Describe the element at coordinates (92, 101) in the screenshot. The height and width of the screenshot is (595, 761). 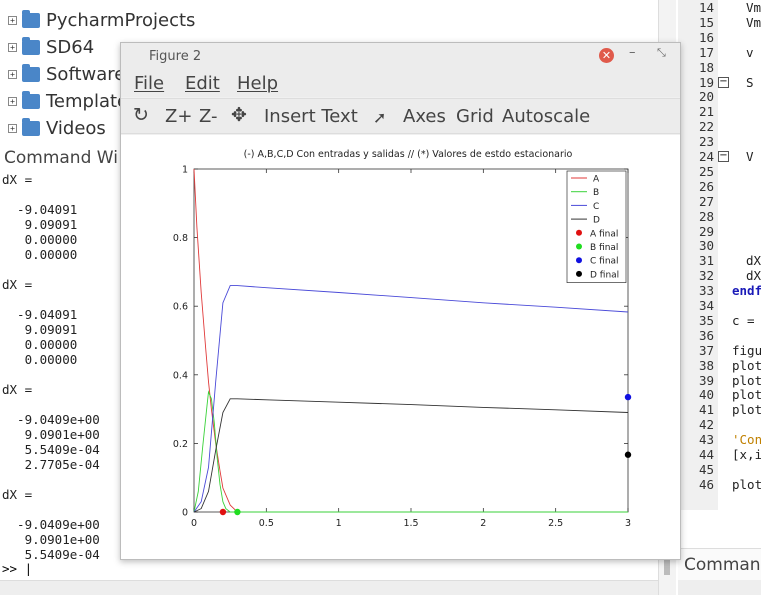
I see `tree-item-label: Templates` at that location.